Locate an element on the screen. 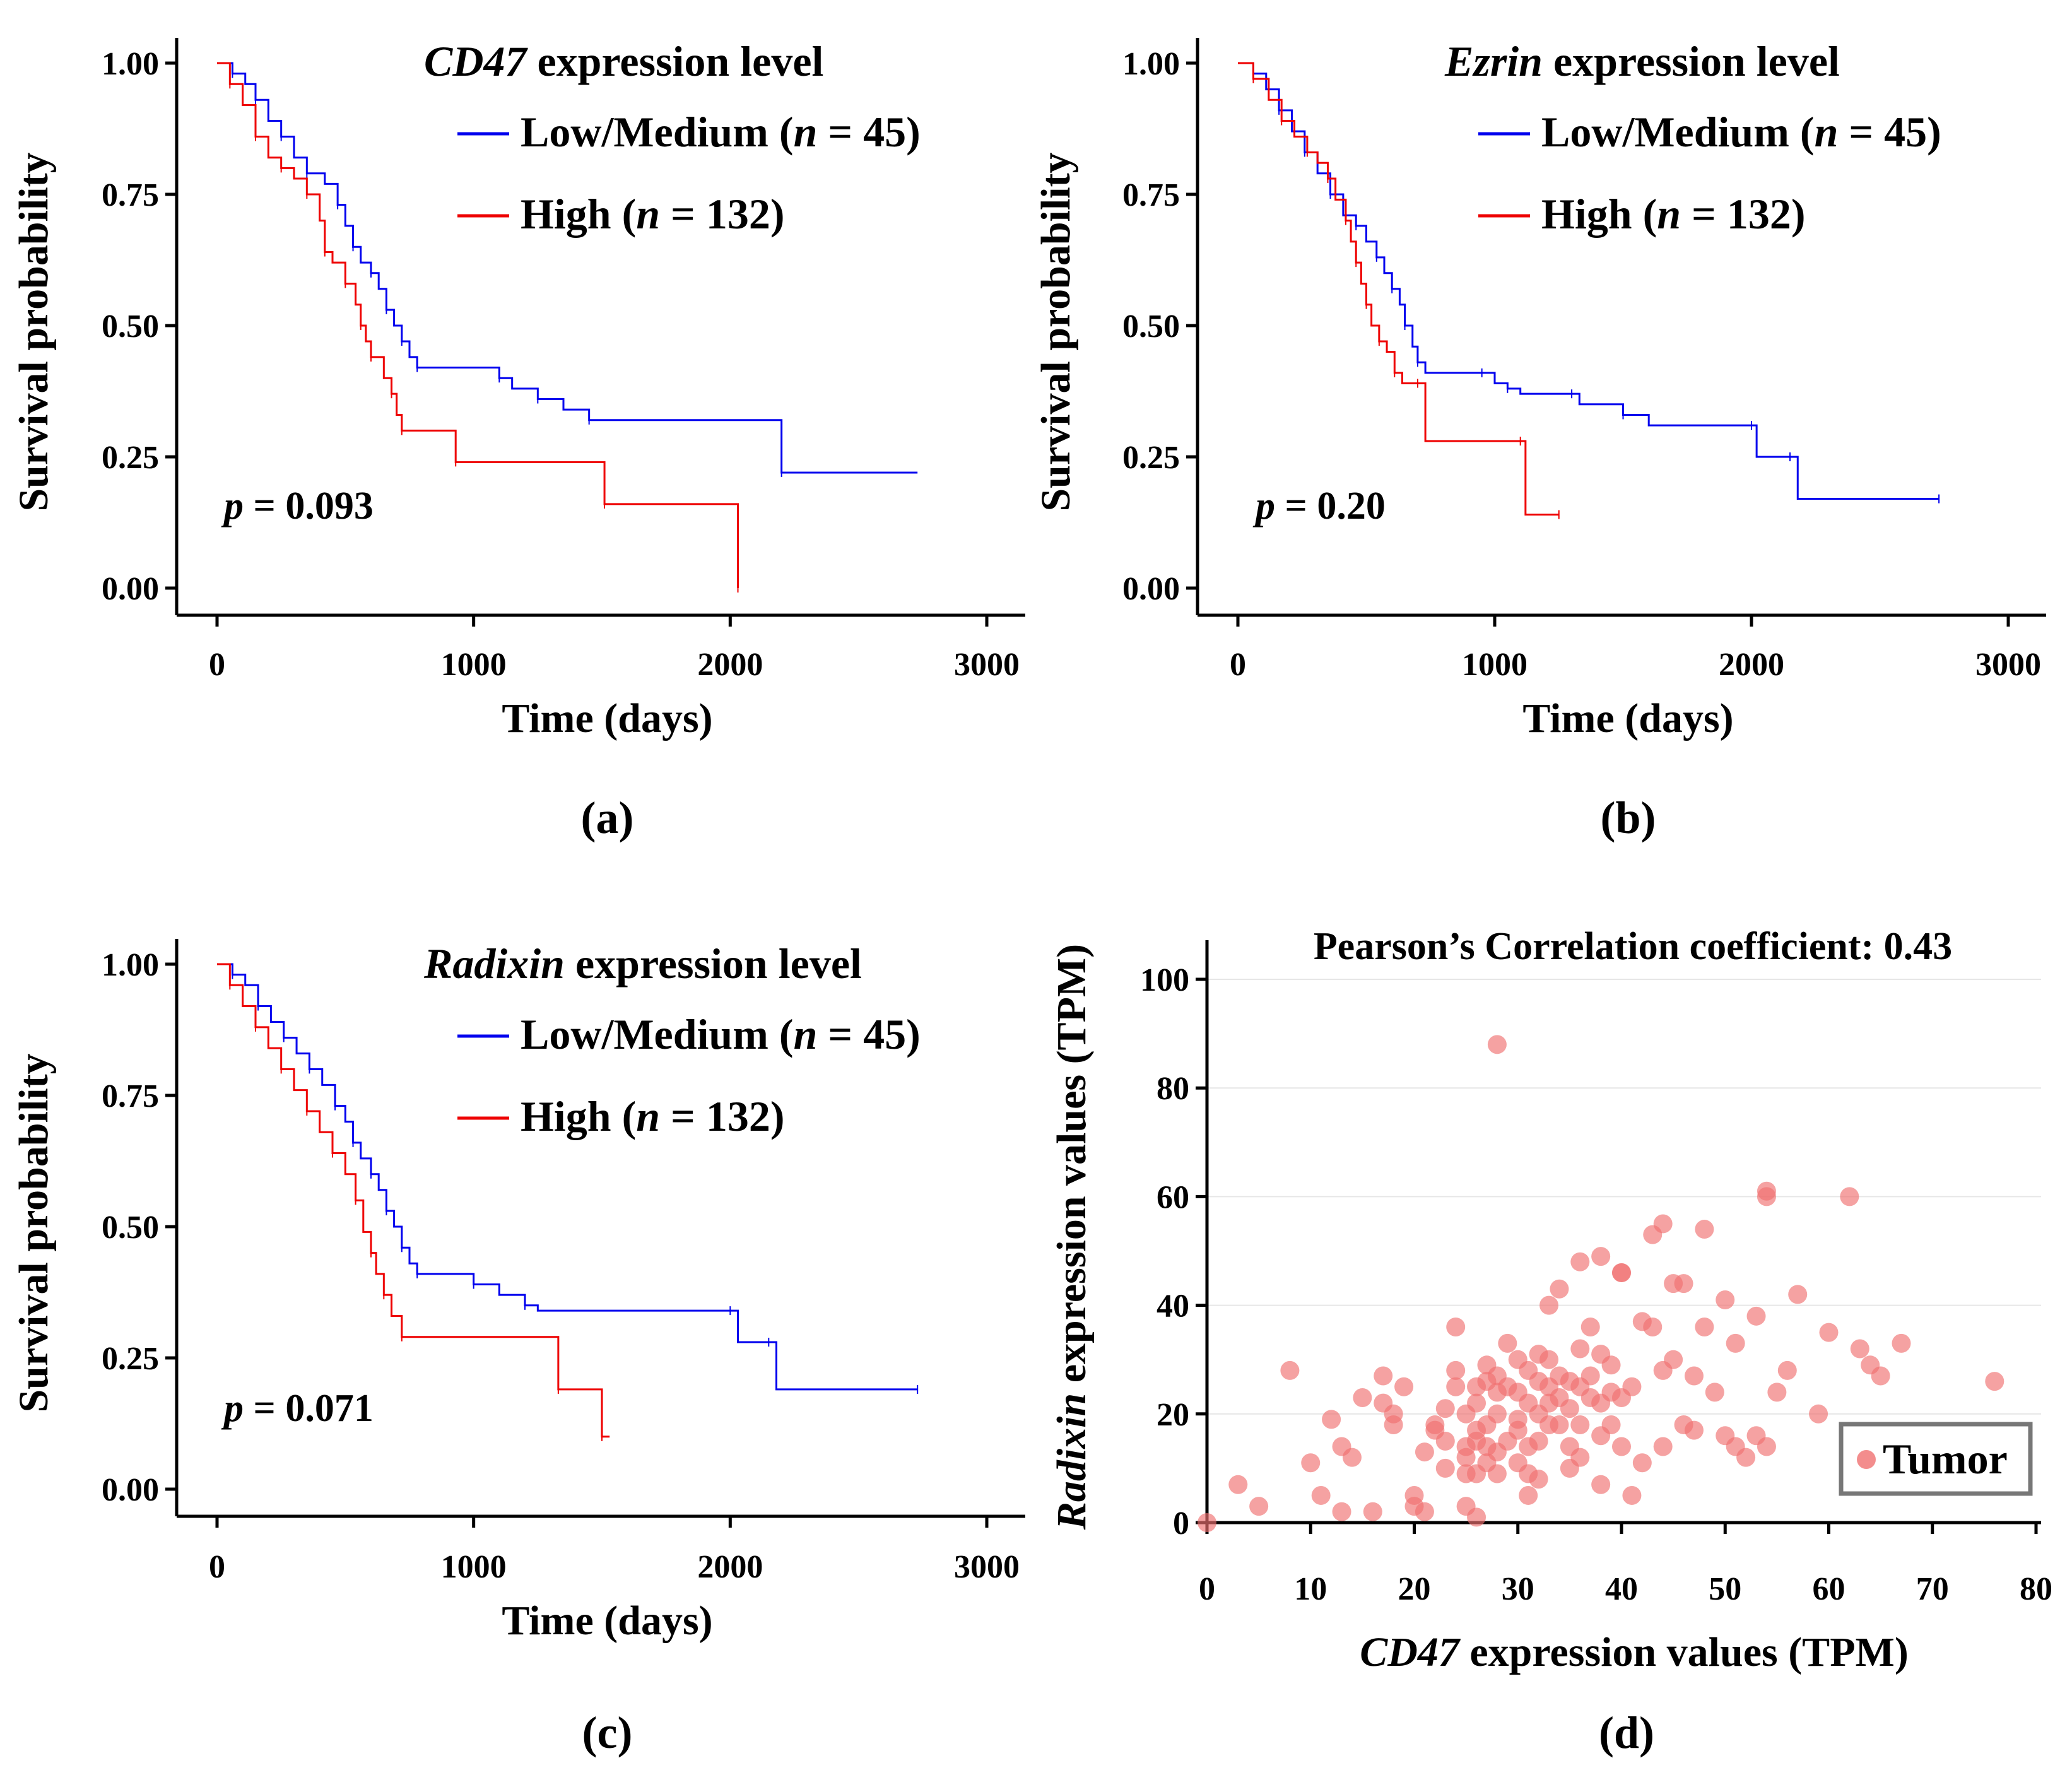 This screenshot has width=2072, height=1775. chart-title: Pearson’s Correlation coefficient: 0.43 is located at coordinates (1633, 946).